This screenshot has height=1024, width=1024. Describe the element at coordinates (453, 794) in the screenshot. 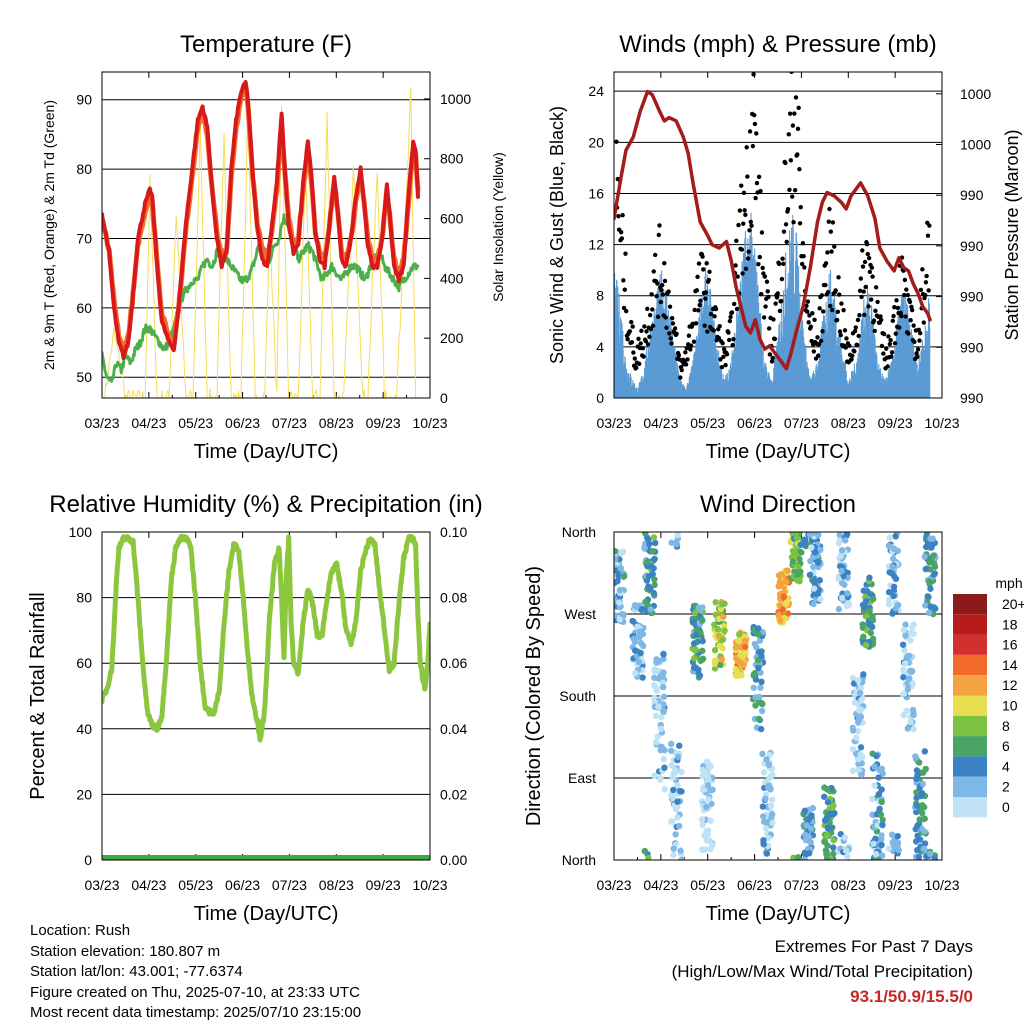

I see `humidity-yright-label: 0.02` at that location.